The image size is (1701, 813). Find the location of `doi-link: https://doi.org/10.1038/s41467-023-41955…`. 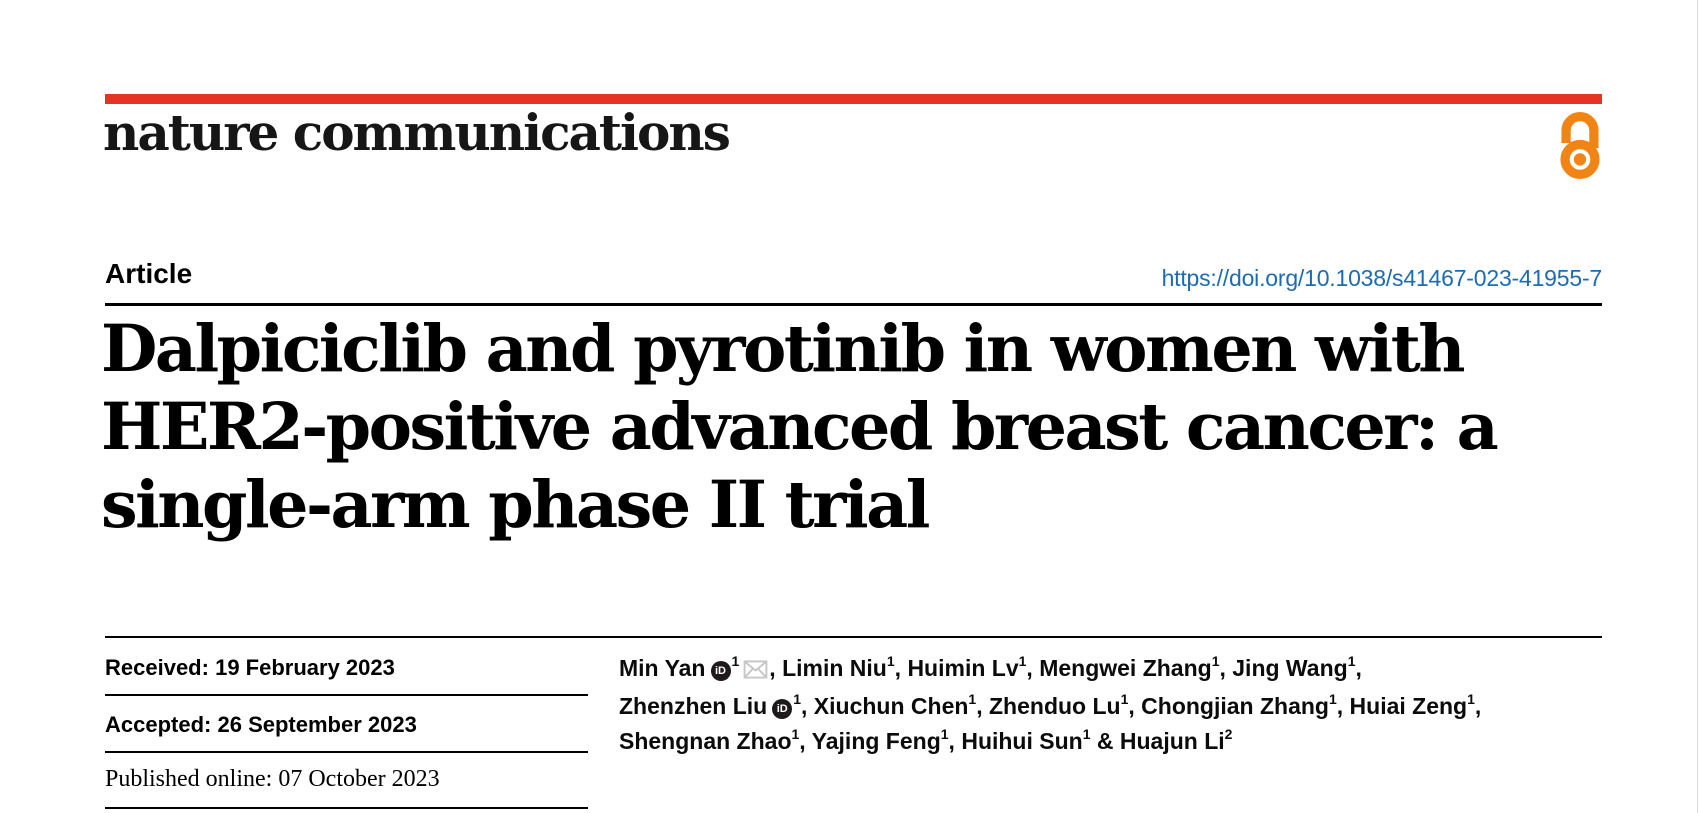

doi-link: https://doi.org/10.1038/s41467-023-41955… is located at coordinates (1382, 278).